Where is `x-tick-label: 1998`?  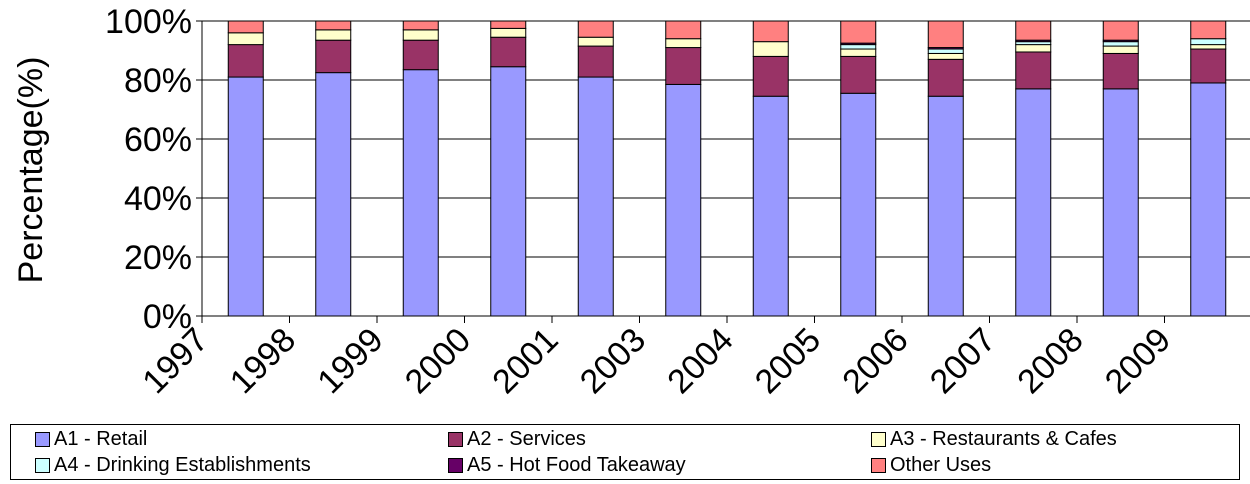
x-tick-label: 1998 is located at coordinates (263, 361).